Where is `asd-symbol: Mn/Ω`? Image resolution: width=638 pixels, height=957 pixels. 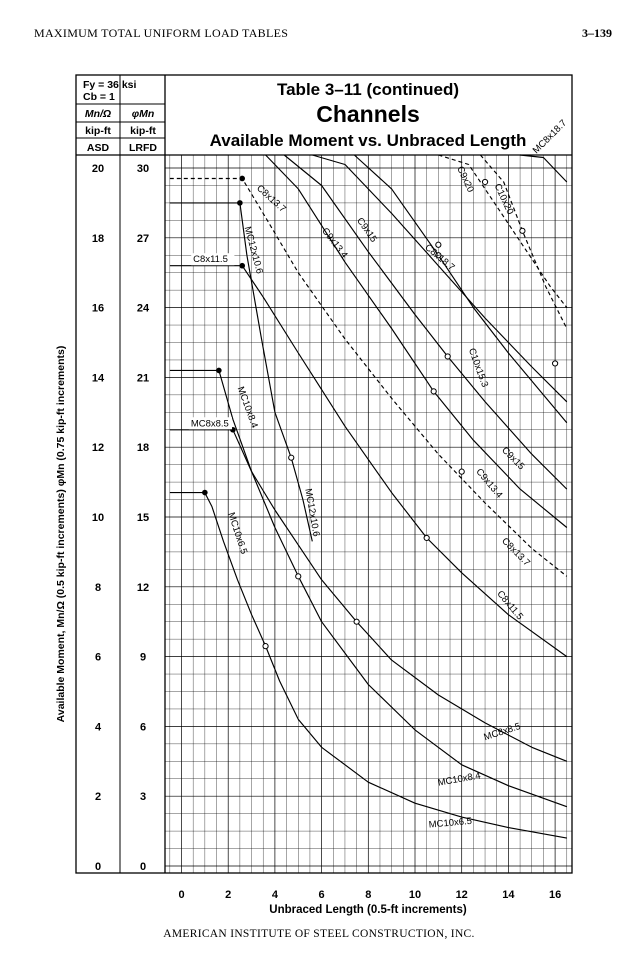
asd-symbol: Mn/Ω is located at coordinates (98, 114).